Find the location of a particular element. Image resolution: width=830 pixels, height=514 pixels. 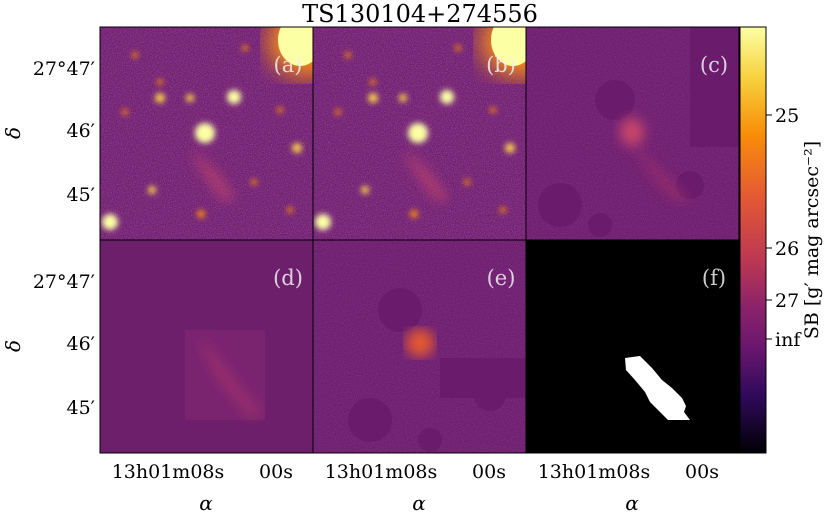

y-tick-bot-1: 46′ is located at coordinates (81, 344).